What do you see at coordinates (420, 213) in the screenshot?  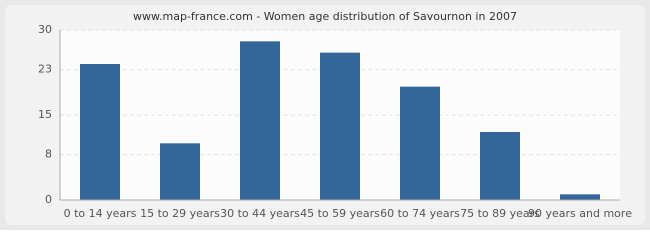 I see `x-tick-label: 60 to 74 years` at bounding box center [420, 213].